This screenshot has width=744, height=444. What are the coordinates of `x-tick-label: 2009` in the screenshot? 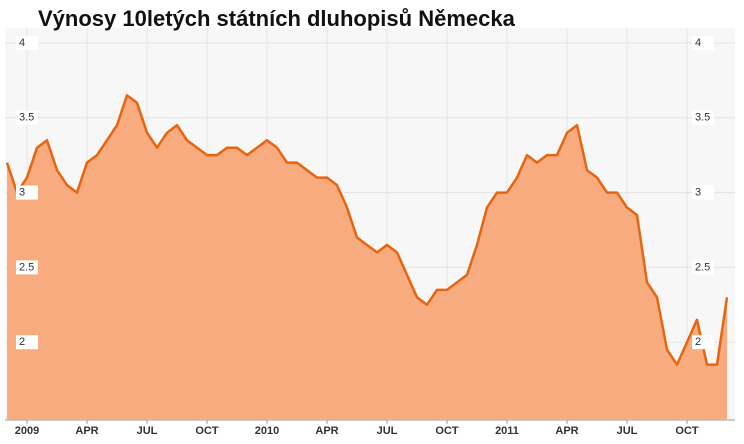 It's located at (27, 431).